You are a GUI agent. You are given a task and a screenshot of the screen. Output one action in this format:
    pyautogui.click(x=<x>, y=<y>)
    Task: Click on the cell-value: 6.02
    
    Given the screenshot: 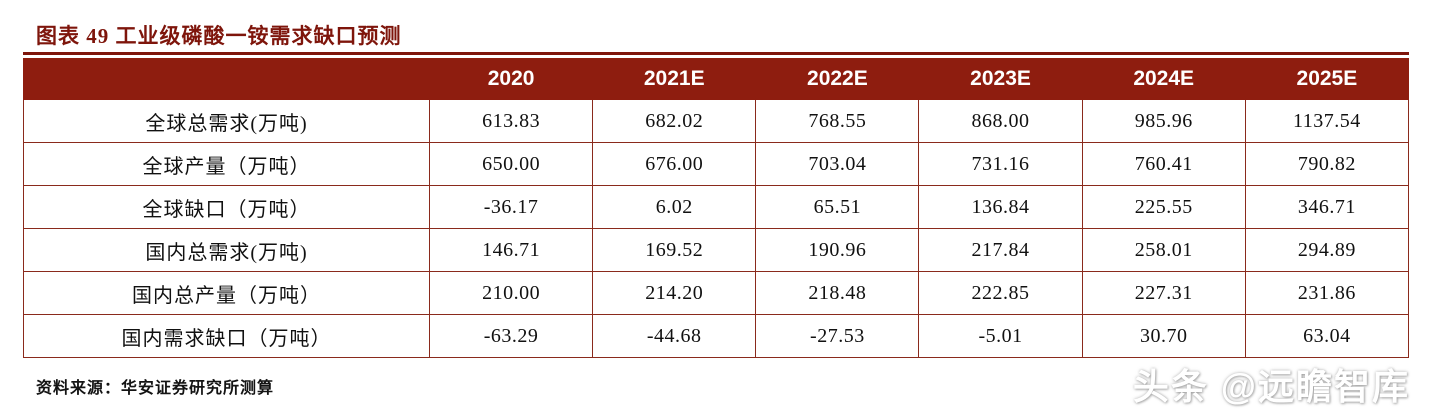 What is the action you would take?
    pyautogui.click(x=674, y=207)
    